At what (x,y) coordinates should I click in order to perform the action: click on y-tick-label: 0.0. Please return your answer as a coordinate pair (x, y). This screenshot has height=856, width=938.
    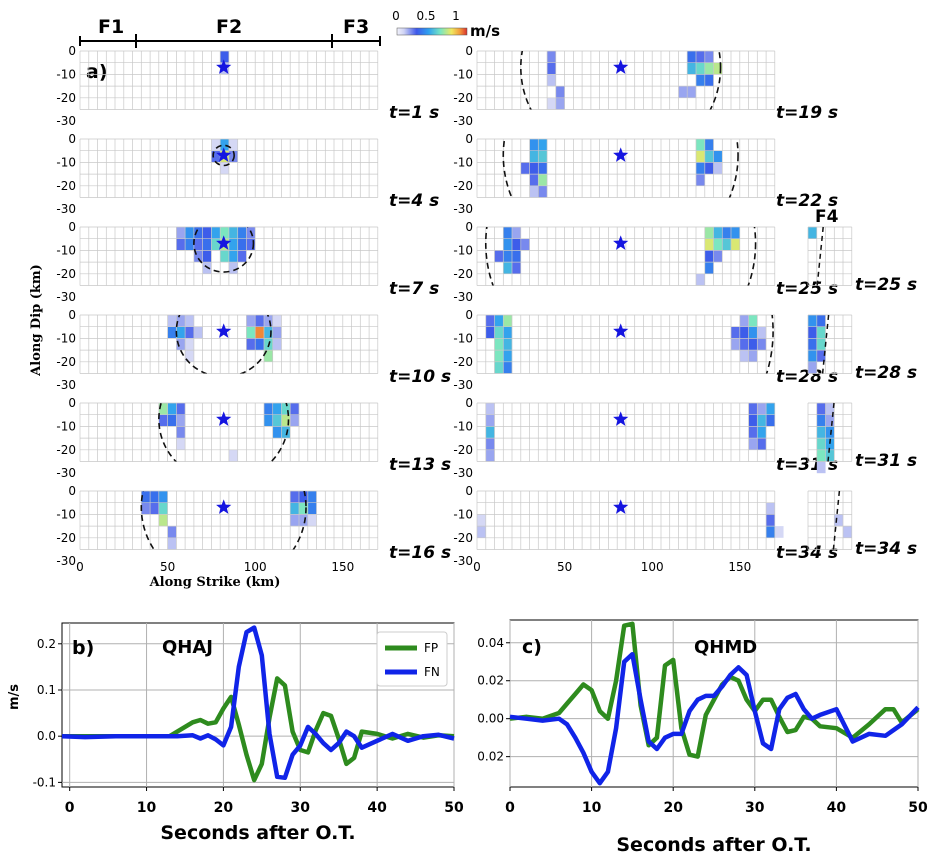
    Looking at the image, I should click on (46, 736).